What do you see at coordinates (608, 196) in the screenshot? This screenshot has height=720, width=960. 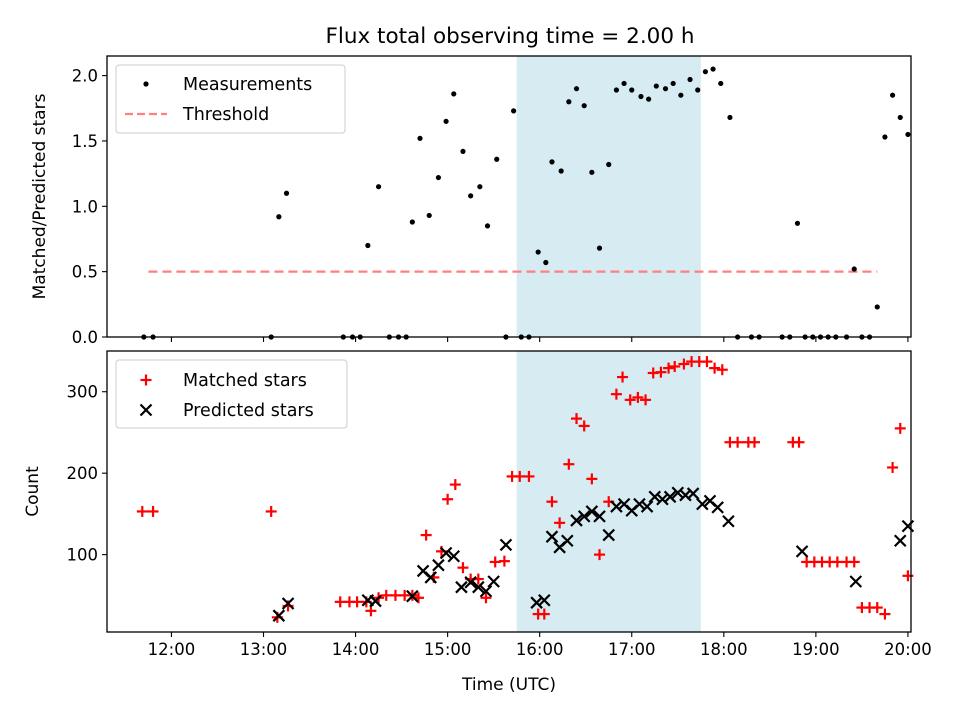 I see `observing-window-span-top` at bounding box center [608, 196].